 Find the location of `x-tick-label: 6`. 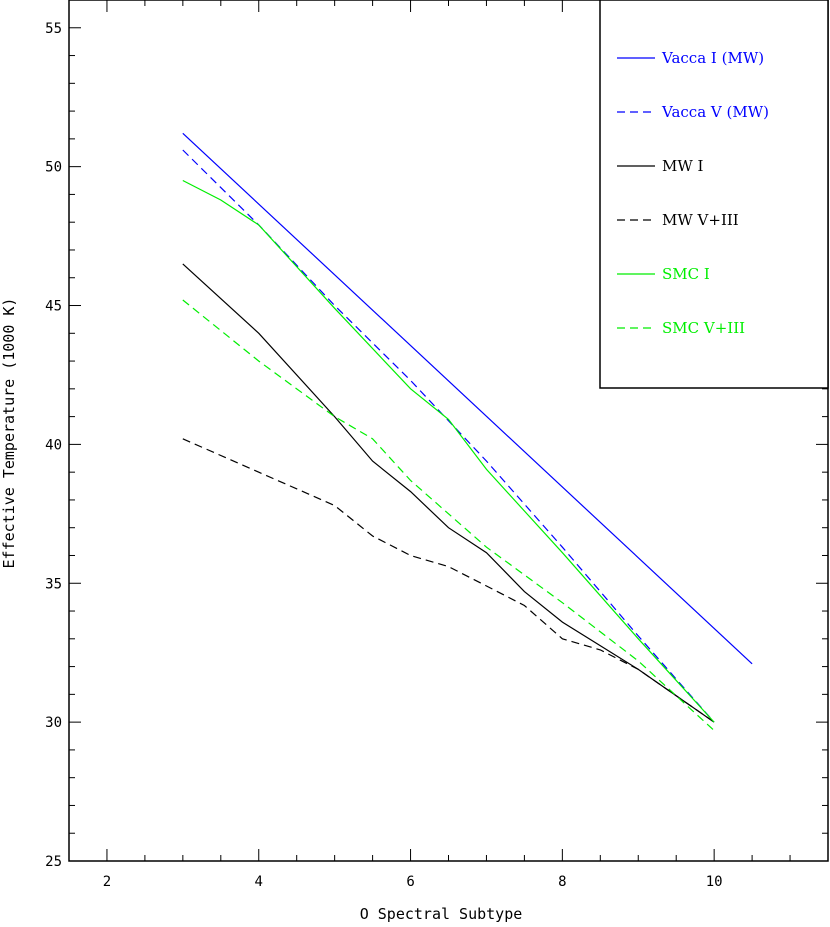

x-tick-label: 6 is located at coordinates (410, 882).